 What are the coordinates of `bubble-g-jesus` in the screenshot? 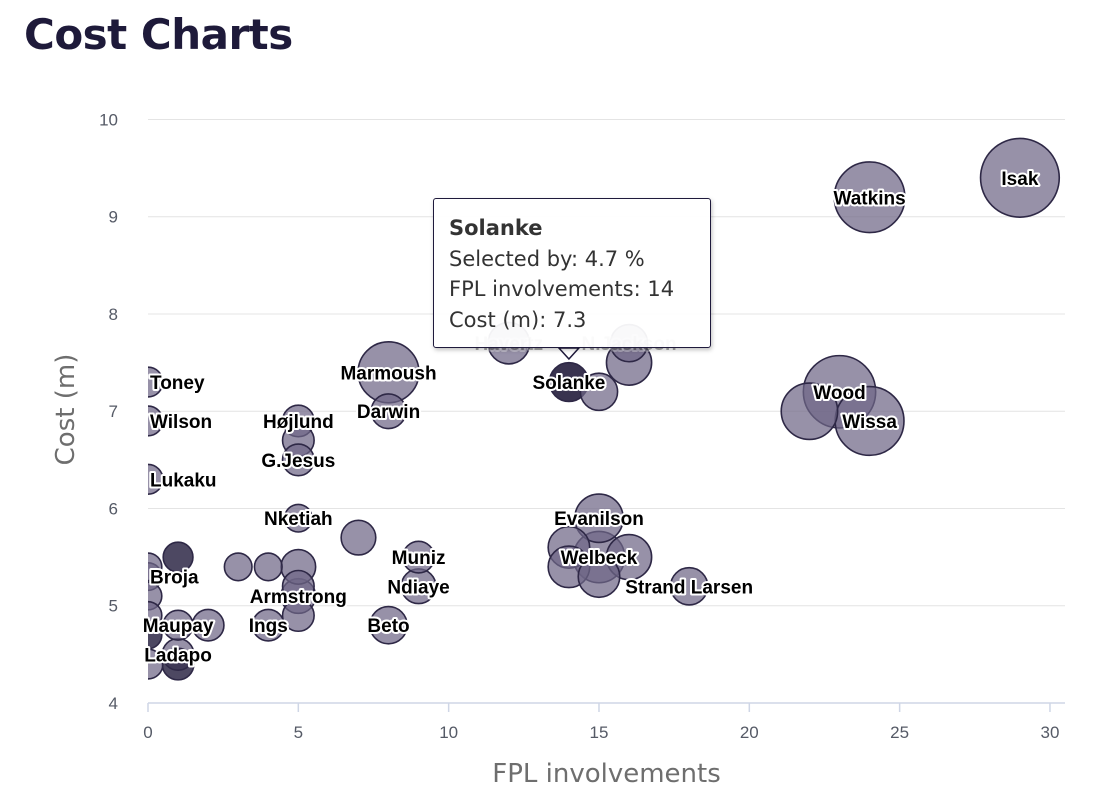 It's located at (298, 460).